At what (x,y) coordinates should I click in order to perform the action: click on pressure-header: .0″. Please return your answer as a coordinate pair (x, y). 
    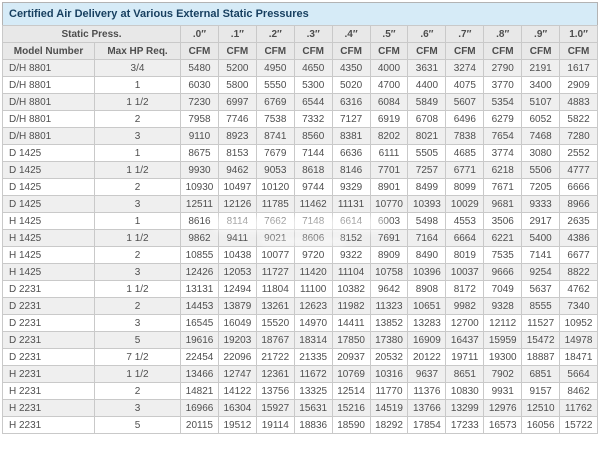
    Looking at the image, I should click on (199, 34).